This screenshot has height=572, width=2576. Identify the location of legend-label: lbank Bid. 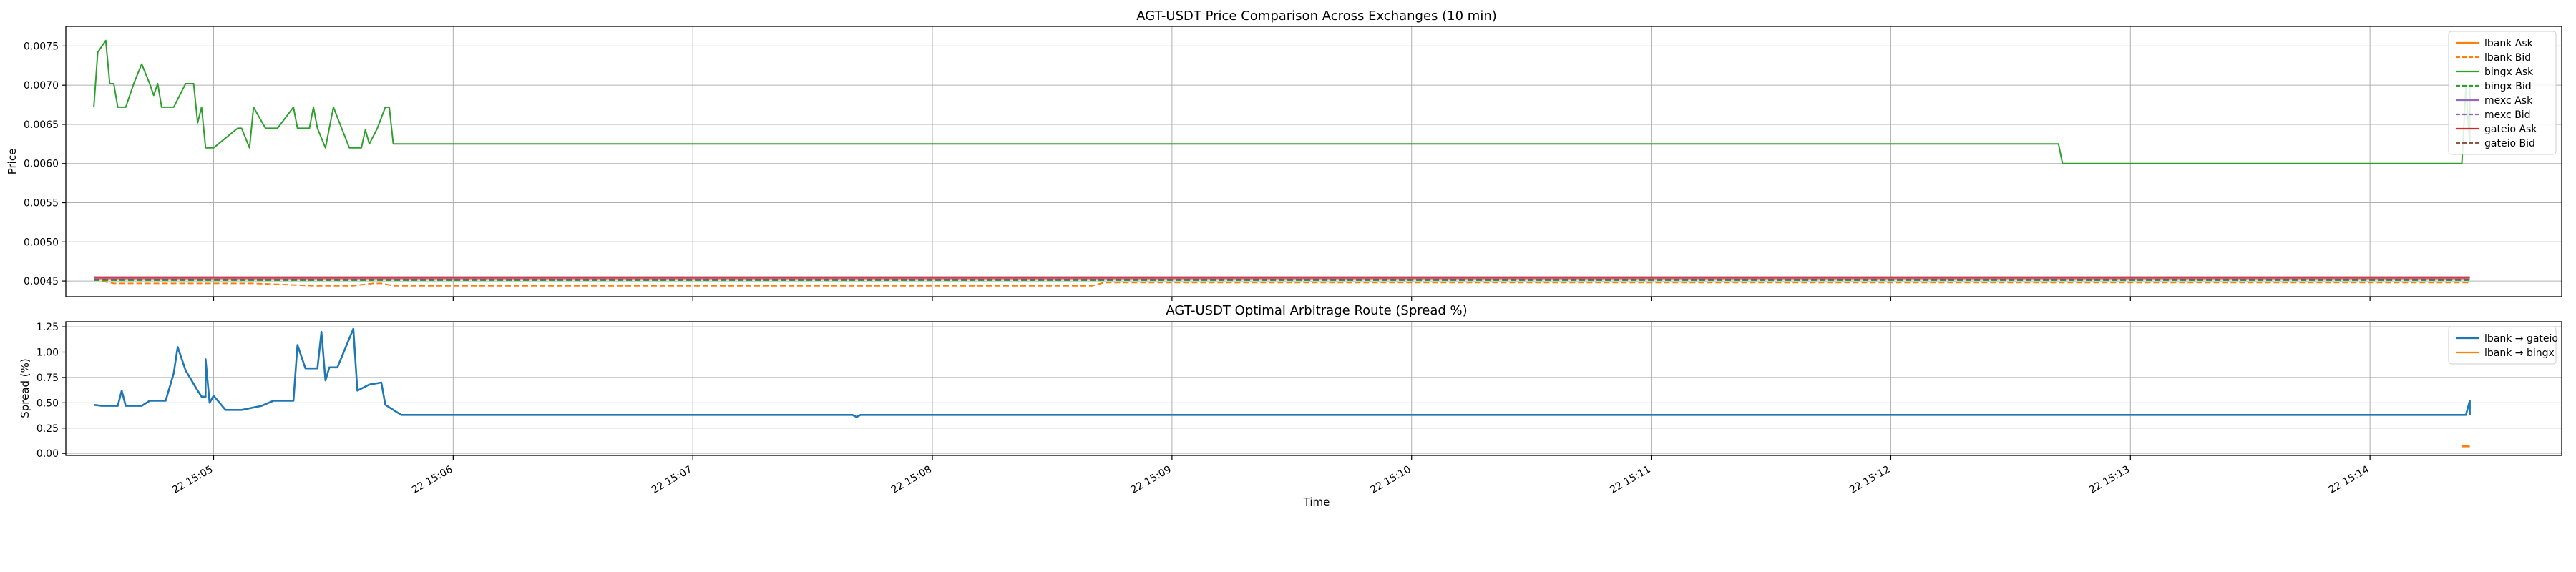
(2507, 58).